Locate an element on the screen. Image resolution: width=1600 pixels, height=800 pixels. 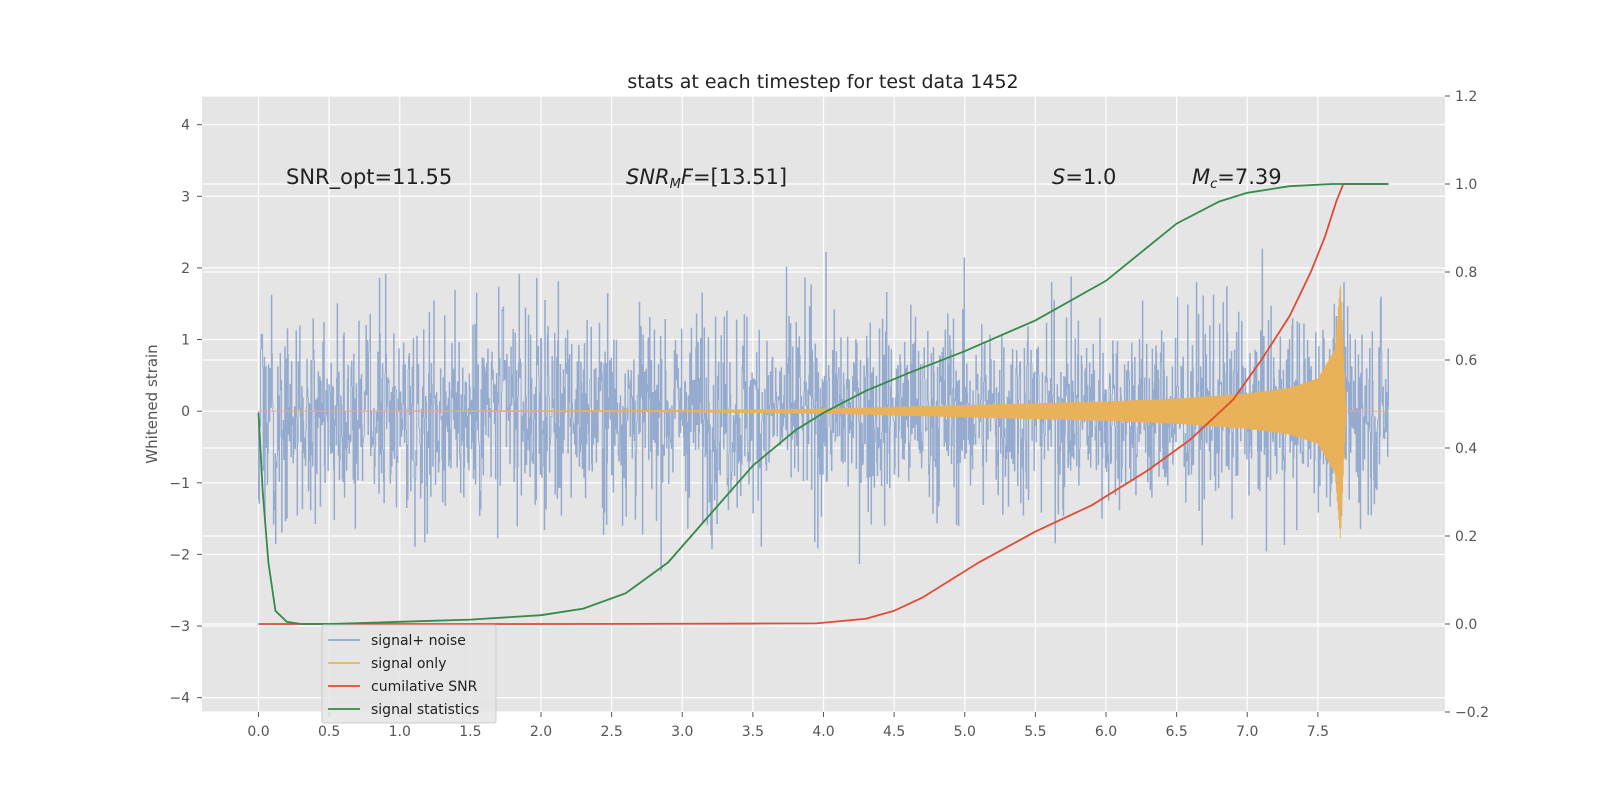
y-tick-label-left: 3 is located at coordinates (185, 197).